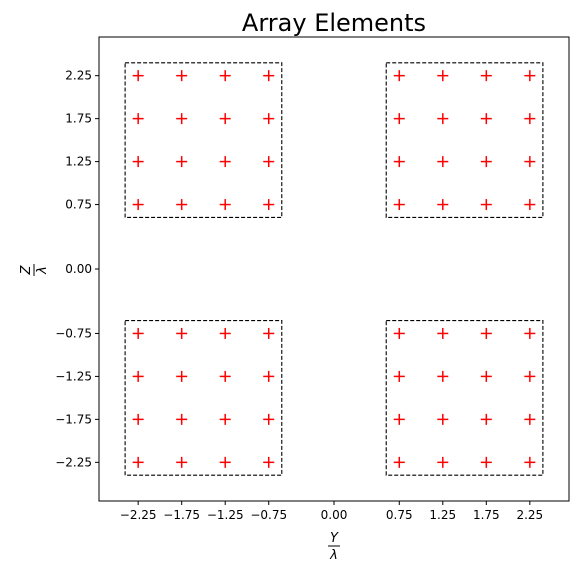  What do you see at coordinates (334, 23) in the screenshot?
I see `chart-title: Array Elements` at bounding box center [334, 23].